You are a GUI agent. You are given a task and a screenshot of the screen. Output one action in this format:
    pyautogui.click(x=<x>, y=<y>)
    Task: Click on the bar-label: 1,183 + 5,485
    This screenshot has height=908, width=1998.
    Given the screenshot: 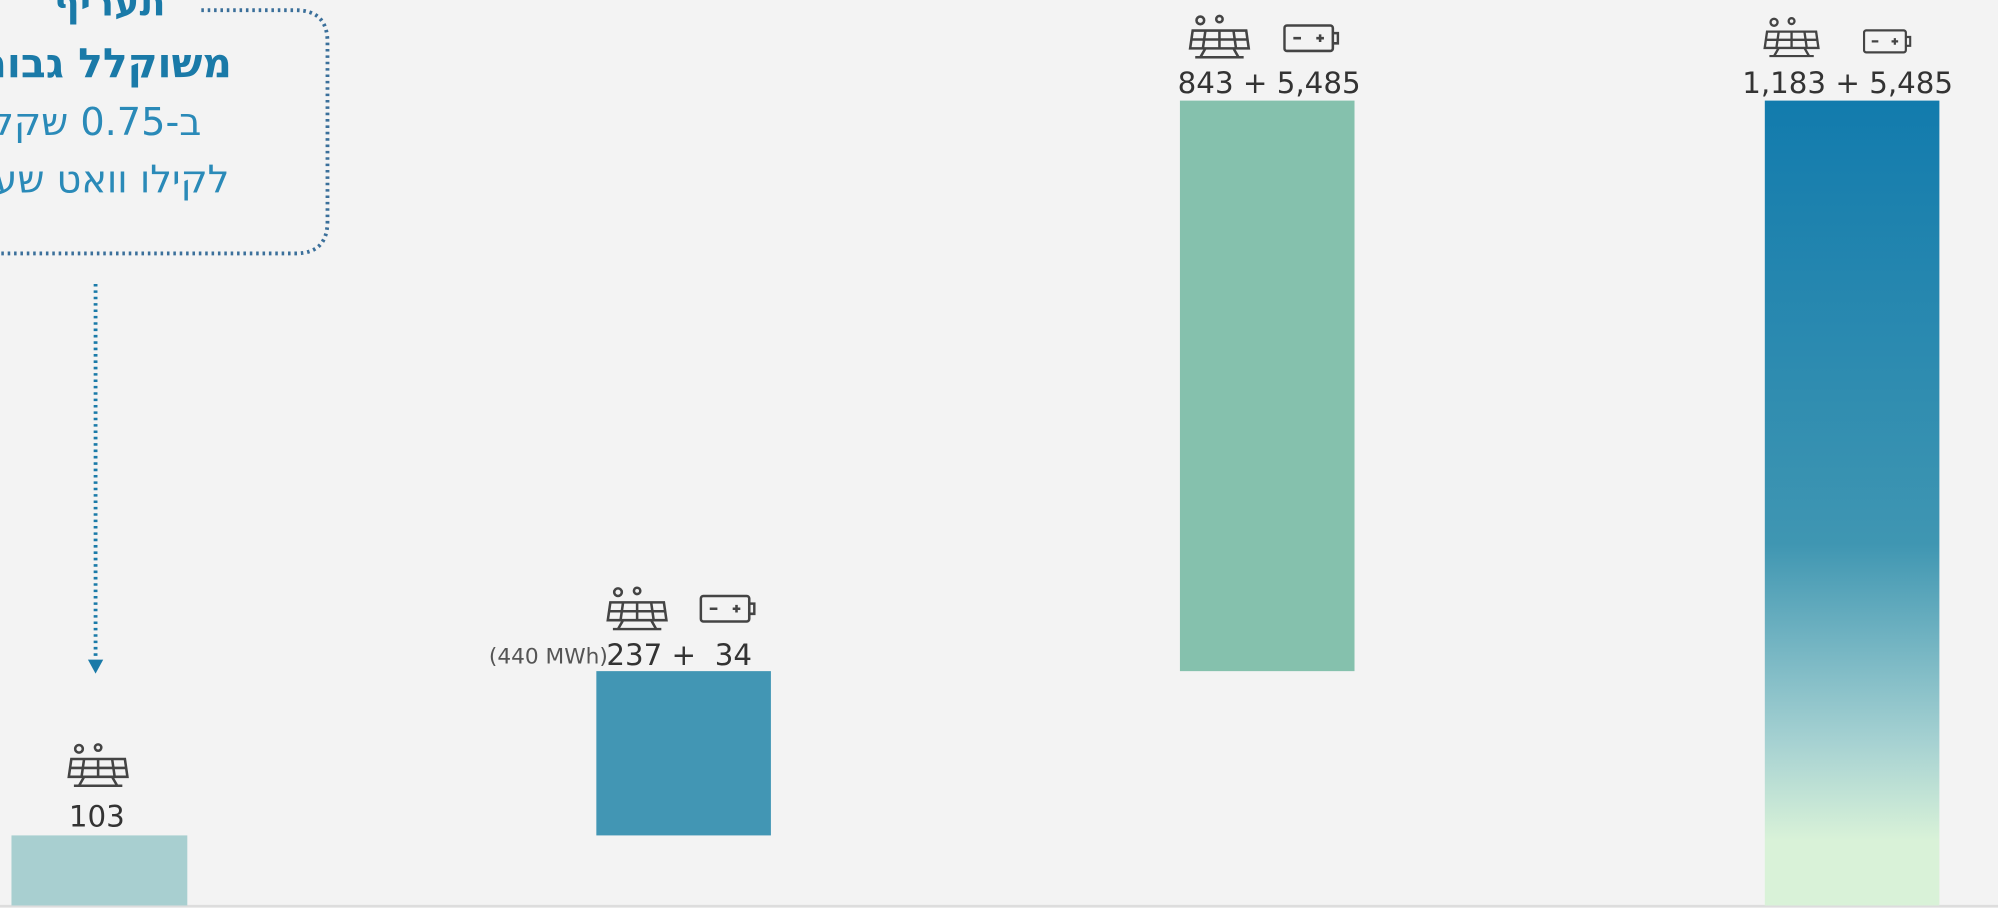 What is the action you would take?
    pyautogui.click(x=1847, y=83)
    